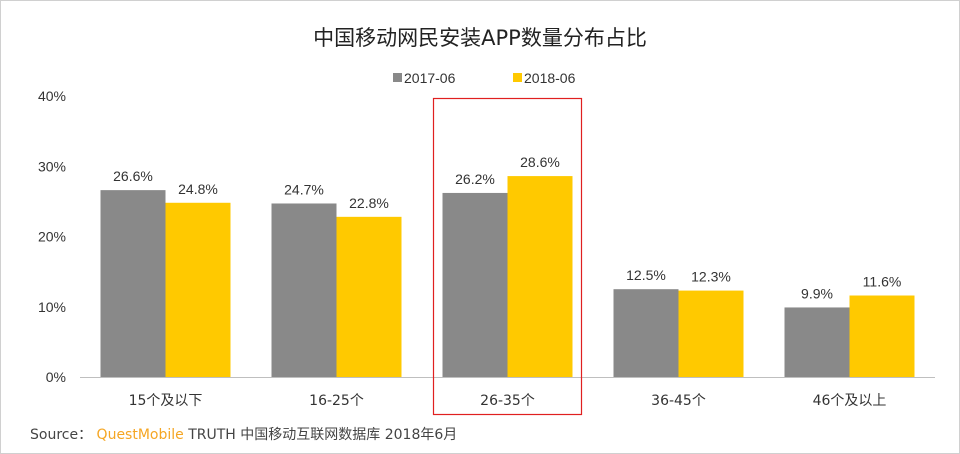 Image resolution: width=960 pixels, height=454 pixels. Describe the element at coordinates (475, 179) in the screenshot. I see `data-label: 26.2%` at that location.